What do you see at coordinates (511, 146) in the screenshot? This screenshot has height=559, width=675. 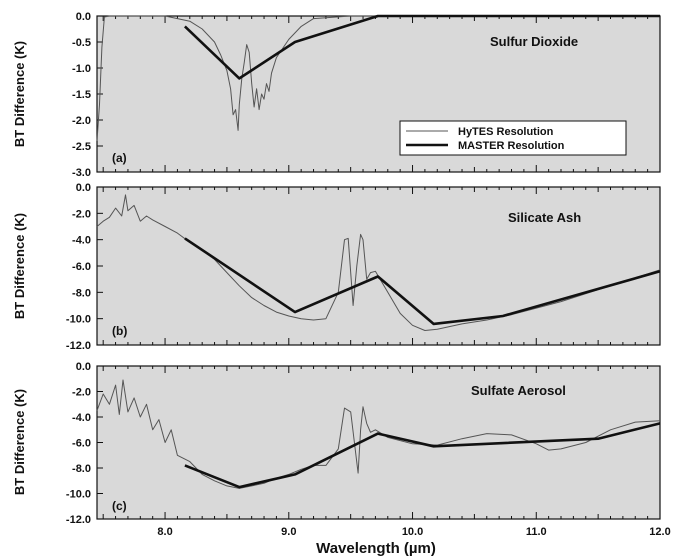 I see `legend-master-label: MASTER Resolution` at bounding box center [511, 146].